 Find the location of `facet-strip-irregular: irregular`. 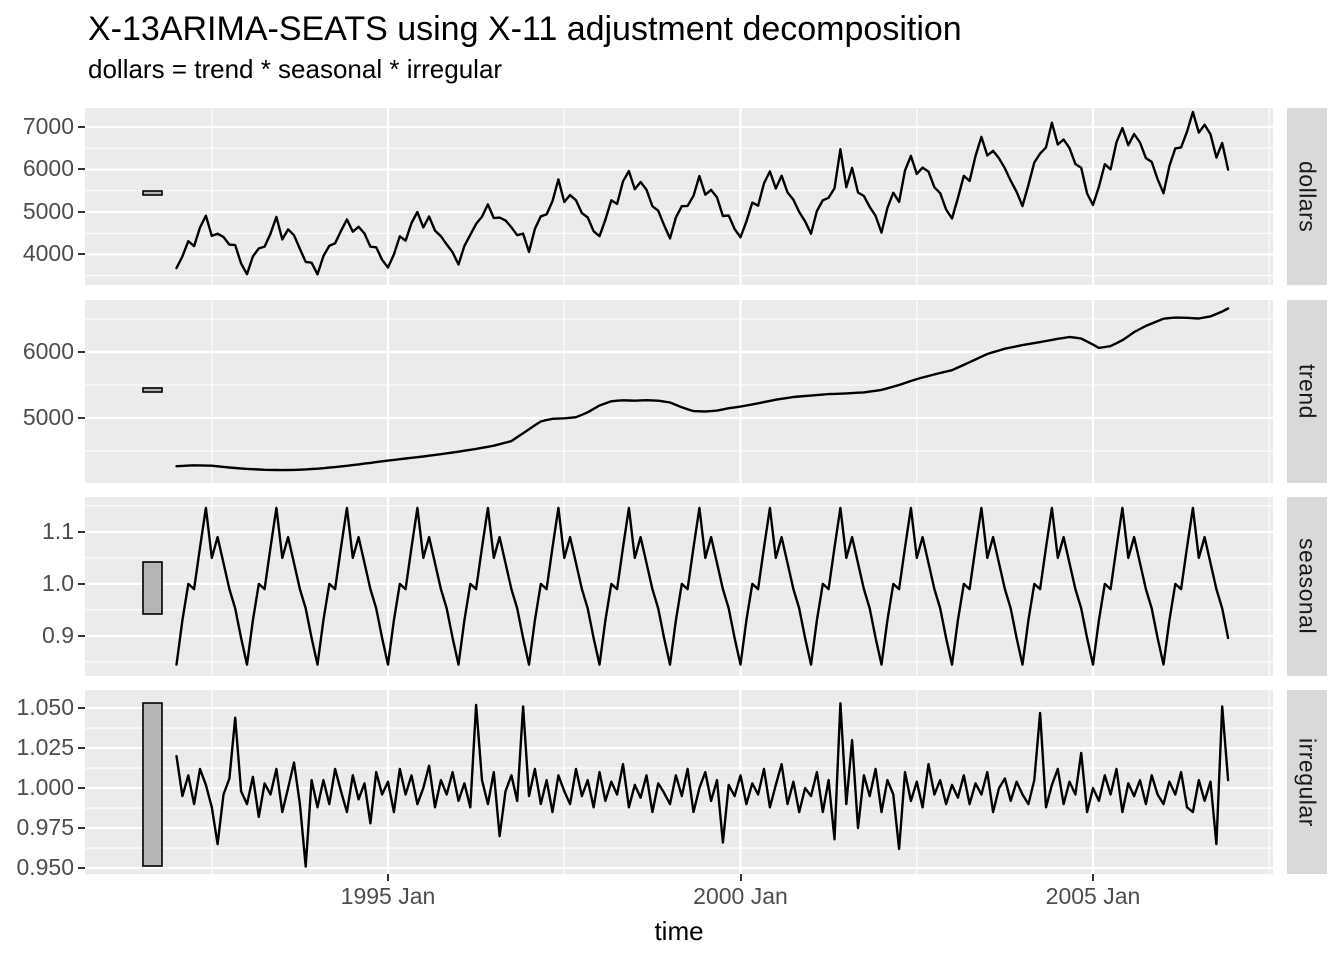

facet-strip-irregular: irregular is located at coordinates (1307, 782).